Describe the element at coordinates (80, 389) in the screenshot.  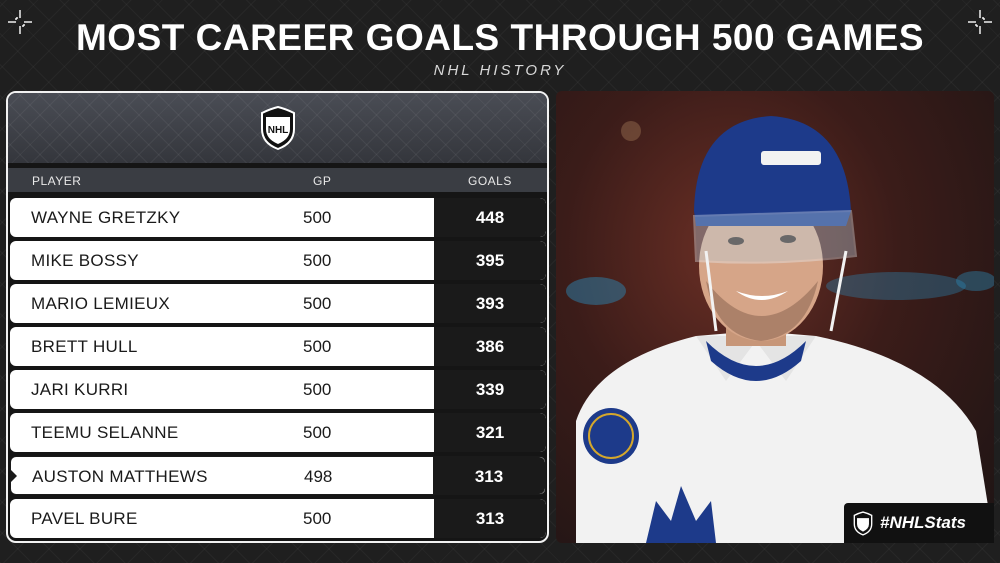
I see `player-name: JARI KURRI` at that location.